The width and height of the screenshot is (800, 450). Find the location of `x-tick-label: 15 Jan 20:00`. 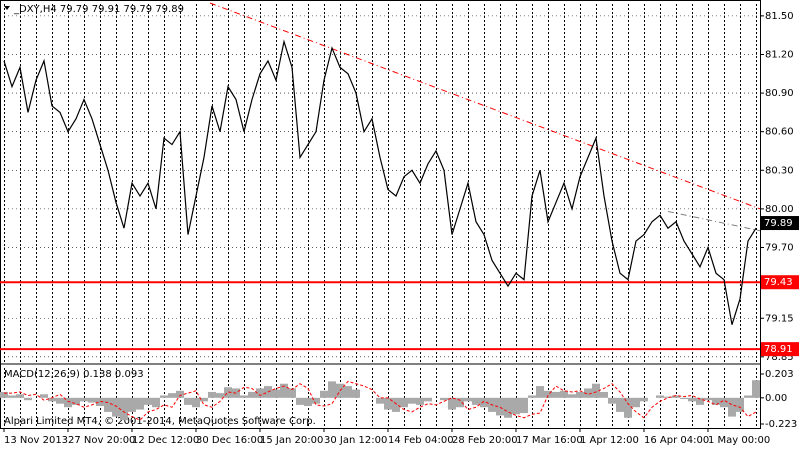

x-tick-label: 15 Jan 20:00 is located at coordinates (291, 440).